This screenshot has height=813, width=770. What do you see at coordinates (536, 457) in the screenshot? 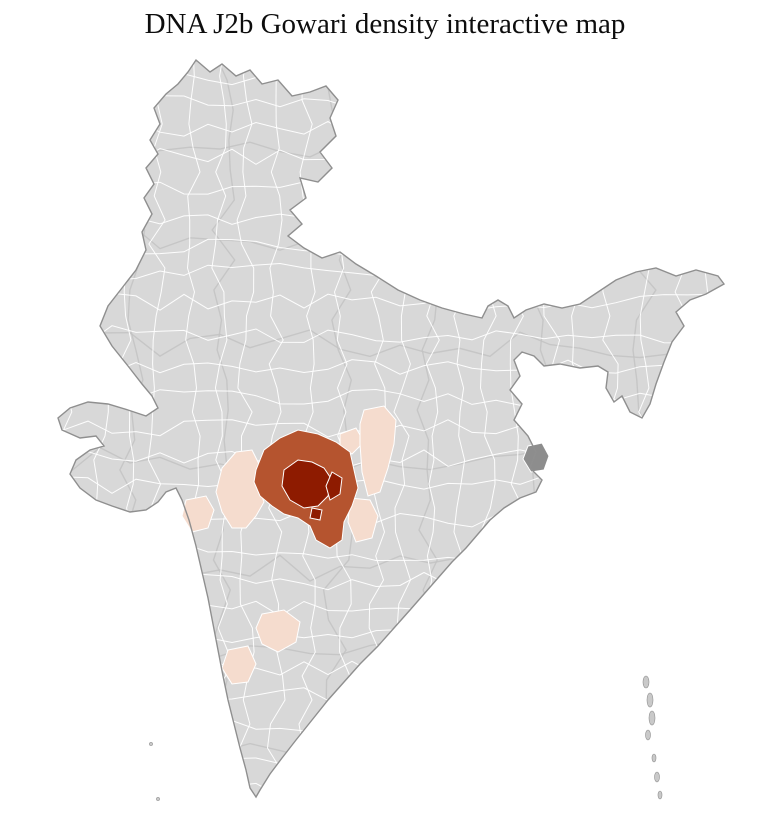
I see `density-region-other` at bounding box center [536, 457].